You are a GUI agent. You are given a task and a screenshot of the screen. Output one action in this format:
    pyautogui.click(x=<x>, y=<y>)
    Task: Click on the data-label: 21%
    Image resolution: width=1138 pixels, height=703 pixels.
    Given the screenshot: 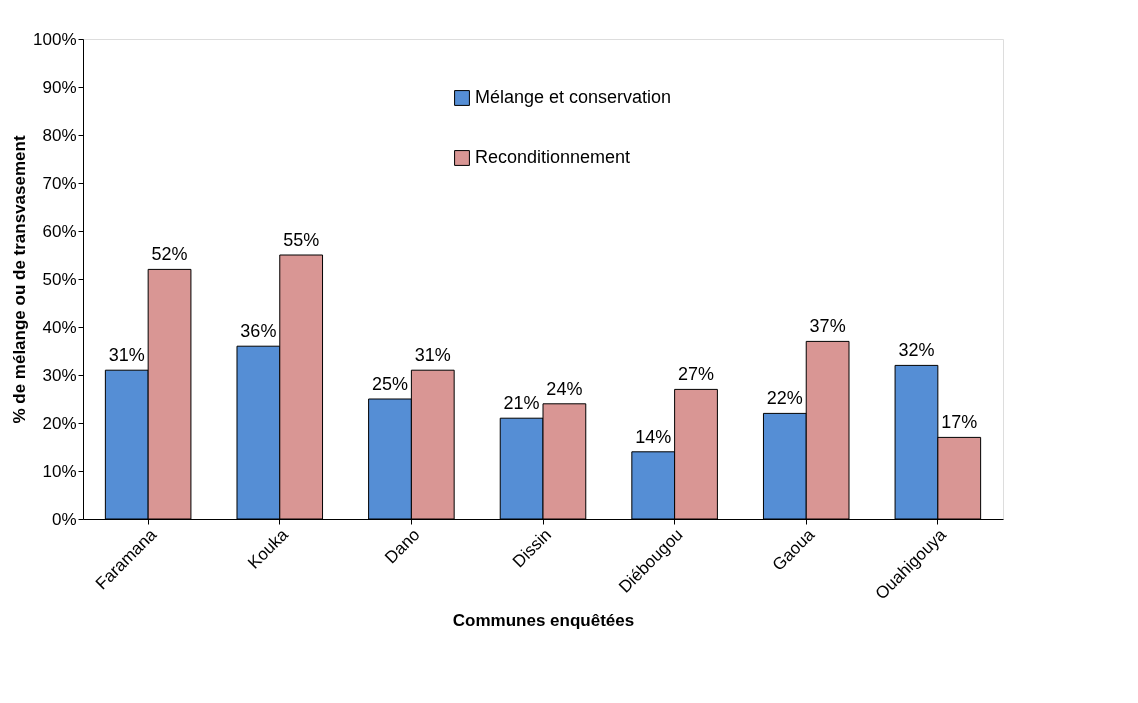 What is the action you would take?
    pyautogui.click(x=521, y=403)
    